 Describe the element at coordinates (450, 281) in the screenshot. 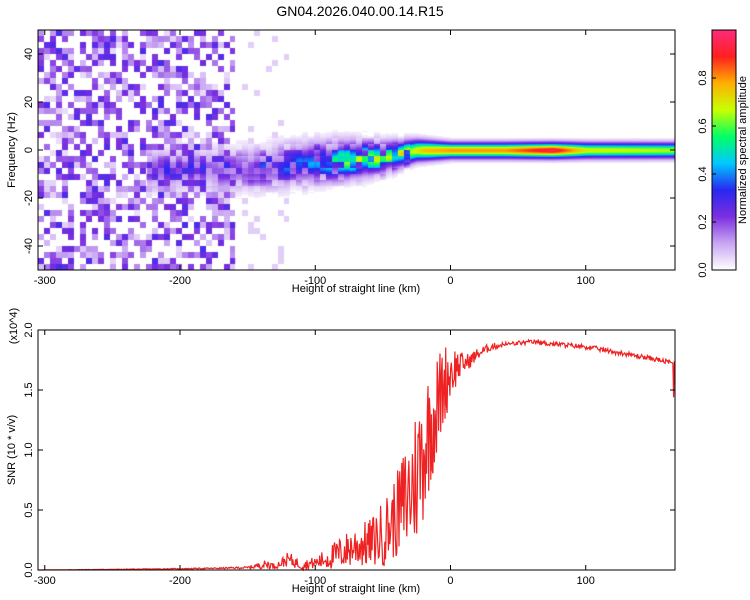

I see `top-x-tick-label: 0` at that location.